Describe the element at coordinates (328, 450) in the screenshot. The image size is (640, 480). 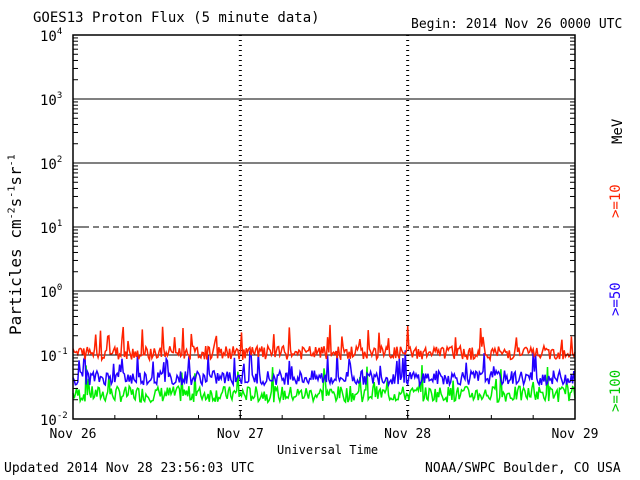
I see `x-axis-label: Universal Time` at that location.